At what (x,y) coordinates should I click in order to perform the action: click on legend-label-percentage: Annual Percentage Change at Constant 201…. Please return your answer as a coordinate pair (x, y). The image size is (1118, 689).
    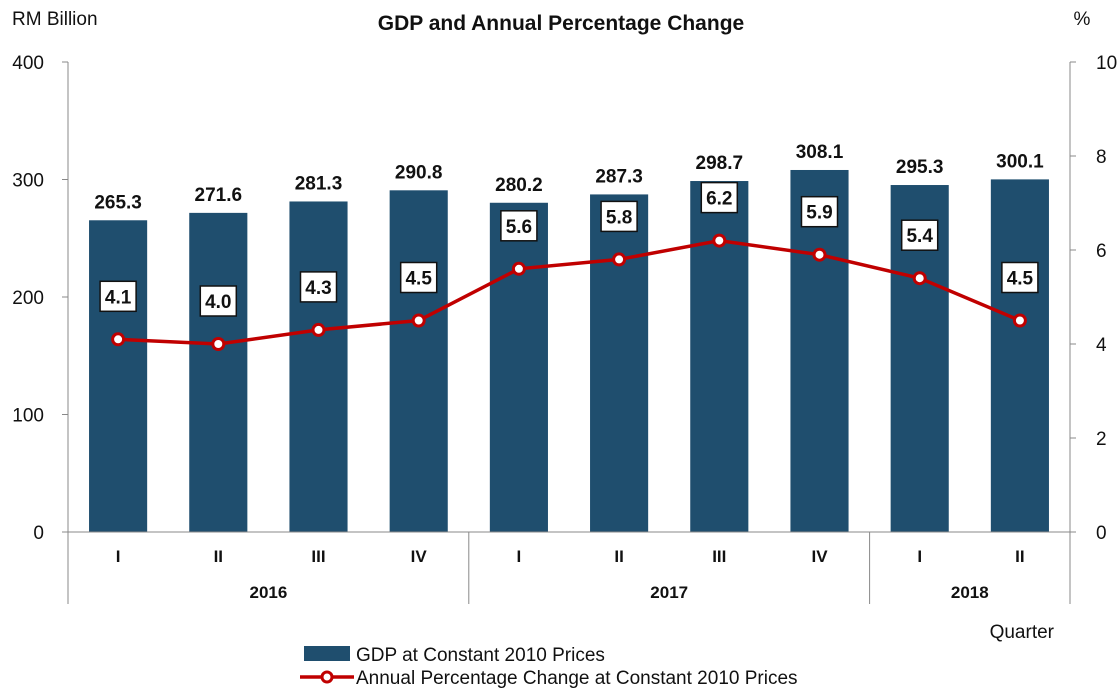
    Looking at the image, I should click on (577, 678).